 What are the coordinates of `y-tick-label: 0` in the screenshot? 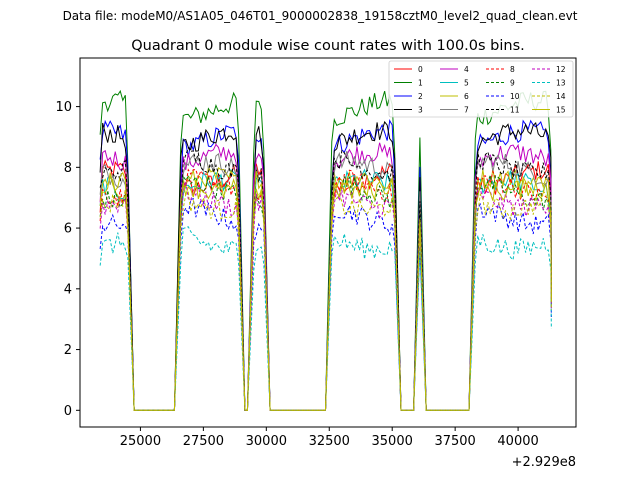 It's located at (68, 411).